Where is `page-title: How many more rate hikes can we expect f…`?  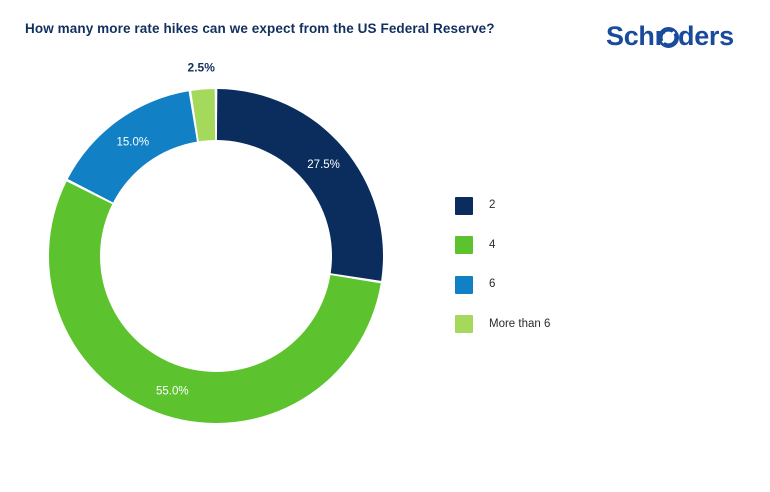
page-title: How many more rate hikes can we expect f… is located at coordinates (260, 28).